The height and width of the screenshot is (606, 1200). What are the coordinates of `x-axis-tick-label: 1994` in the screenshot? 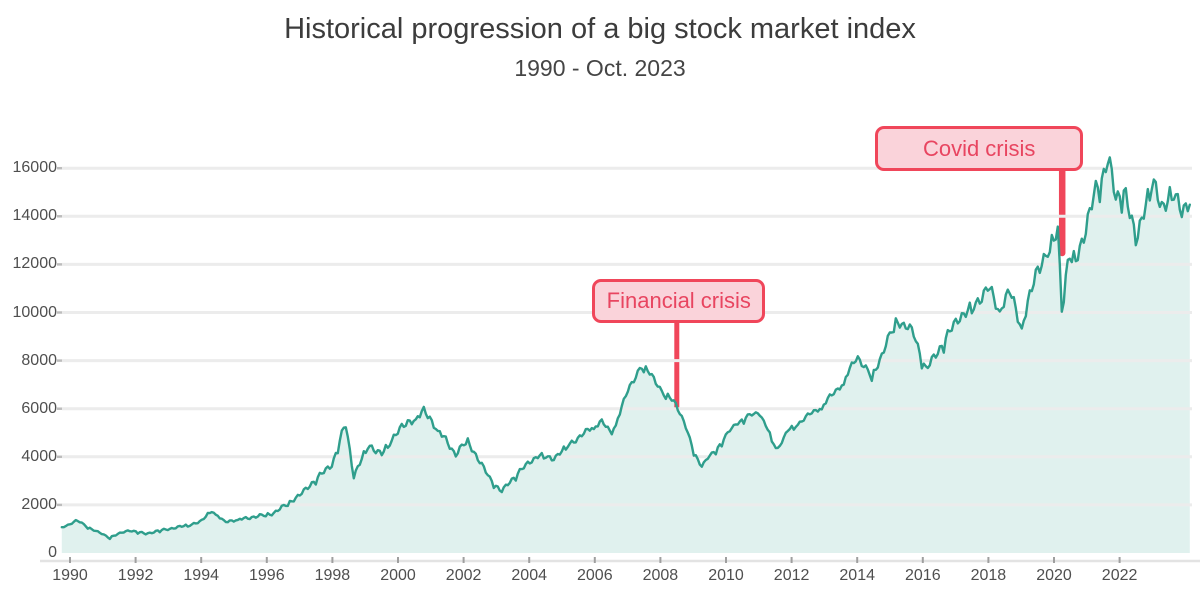 It's located at (201, 575).